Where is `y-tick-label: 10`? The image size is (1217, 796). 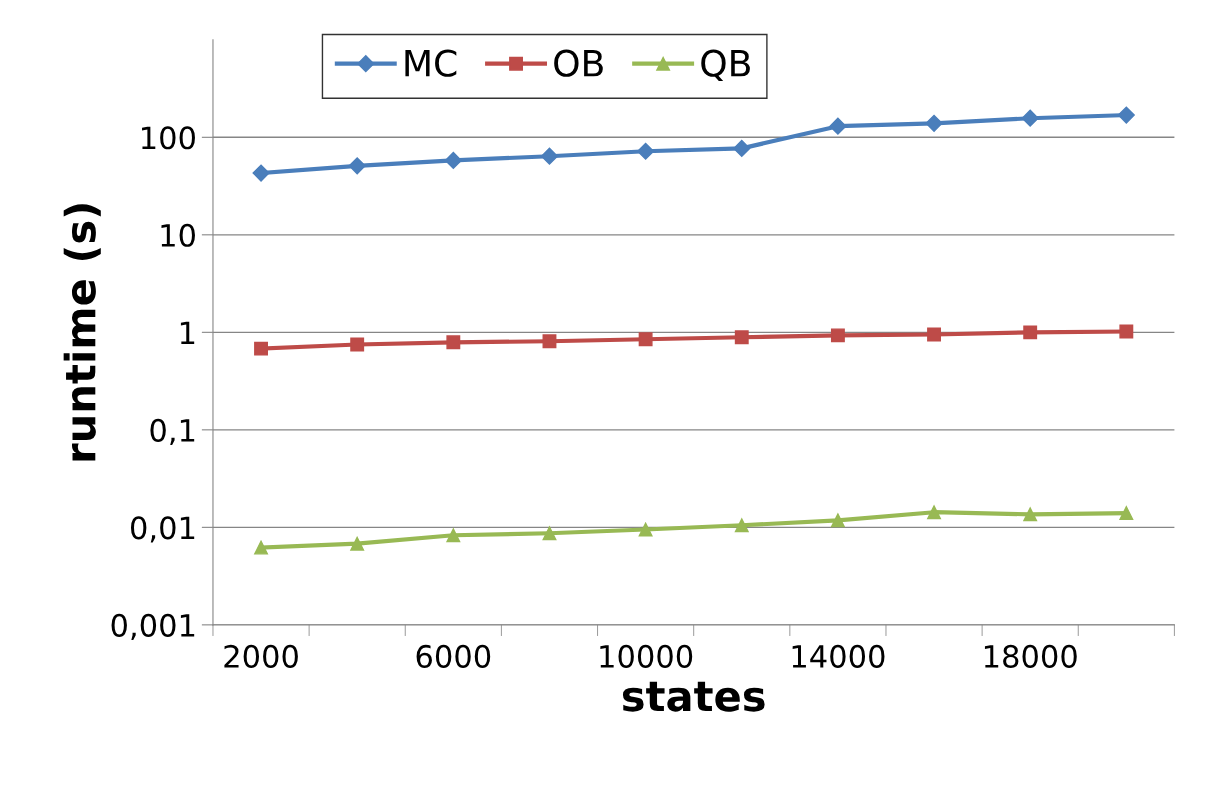 y-tick-label: 10 is located at coordinates (178, 235).